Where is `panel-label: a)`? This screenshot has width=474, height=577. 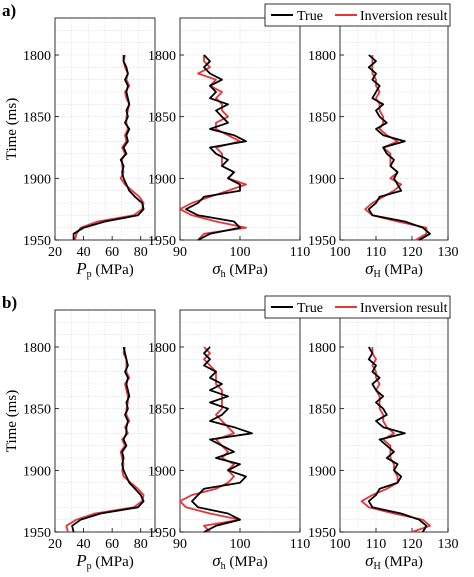
panel-label: a) is located at coordinates (9, 10).